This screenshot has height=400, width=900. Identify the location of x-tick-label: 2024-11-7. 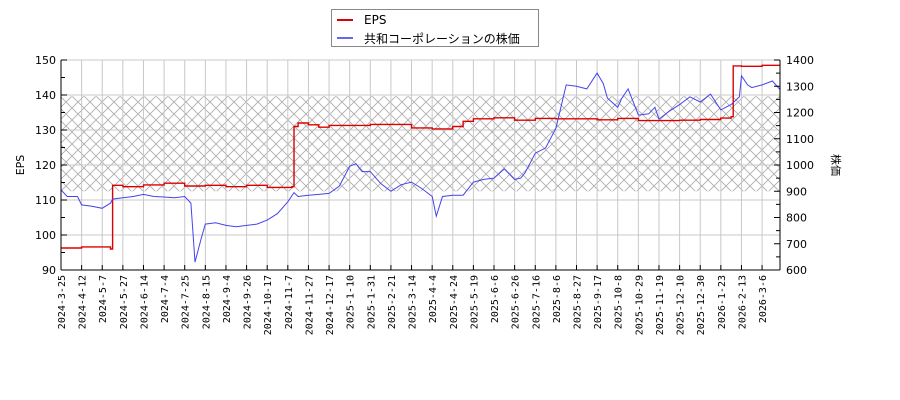
(289, 302).